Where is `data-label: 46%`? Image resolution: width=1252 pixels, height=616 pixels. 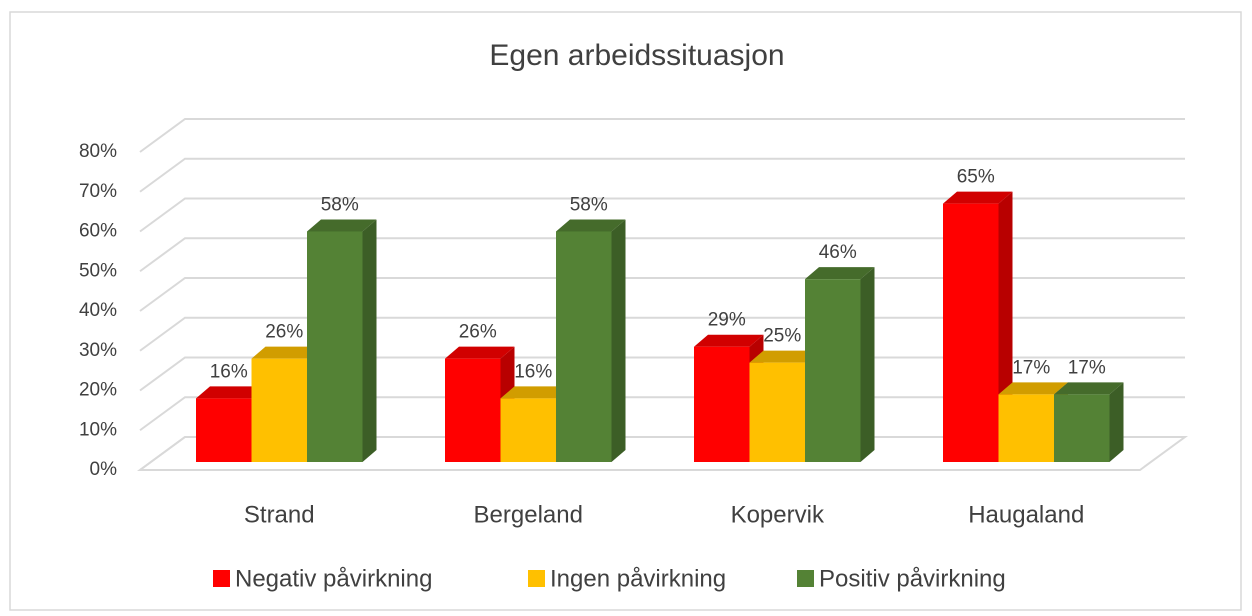 data-label: 46% is located at coordinates (838, 252).